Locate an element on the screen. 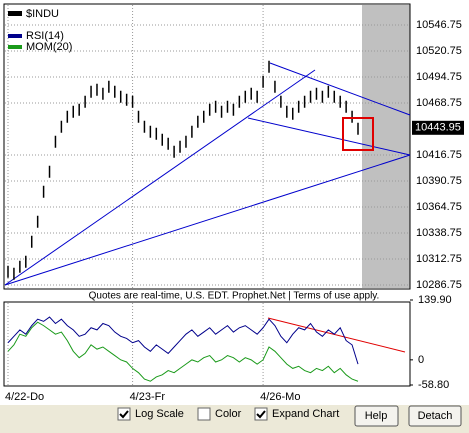 Image resolution: width=469 pixels, height=433 pixels. y-tick-label: 10468.75 is located at coordinates (439, 103).